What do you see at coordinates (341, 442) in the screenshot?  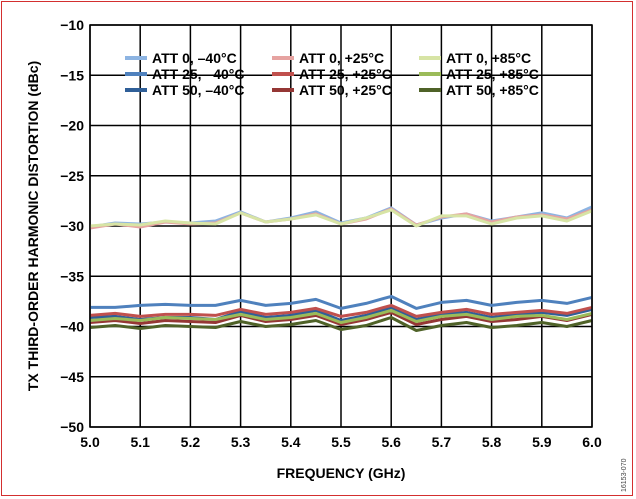 I see `x-tick-label: 5.5` at bounding box center [341, 442].